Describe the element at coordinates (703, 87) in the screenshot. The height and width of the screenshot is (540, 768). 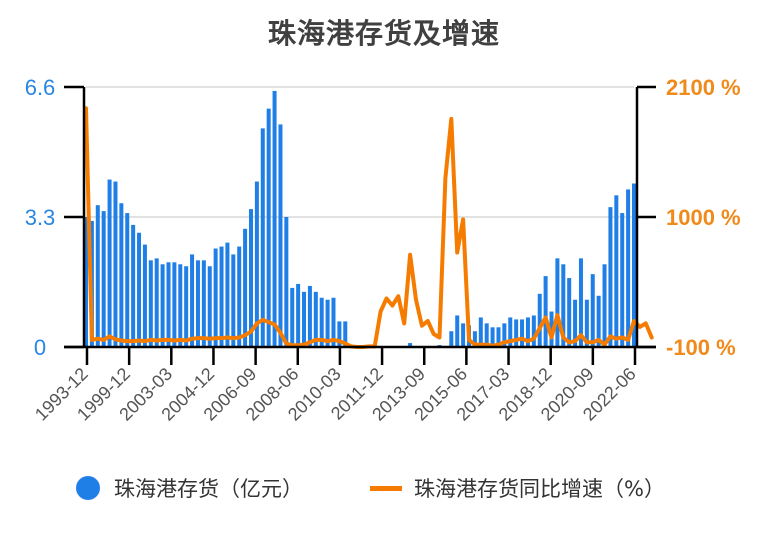
I see `right-axis-label: 2100 %` at that location.